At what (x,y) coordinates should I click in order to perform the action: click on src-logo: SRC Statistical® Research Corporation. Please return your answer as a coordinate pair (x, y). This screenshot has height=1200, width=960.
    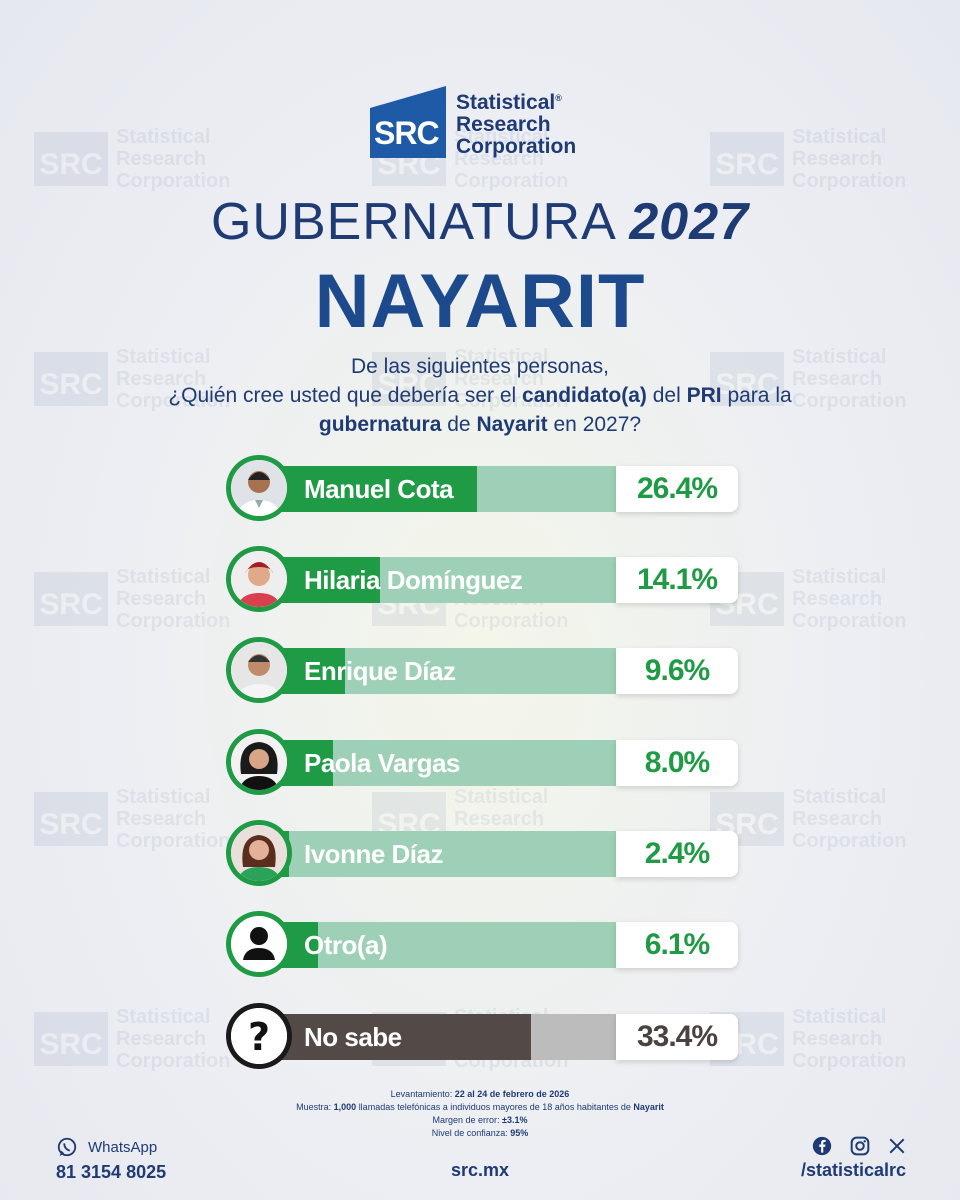
    Looking at the image, I should click on (473, 122).